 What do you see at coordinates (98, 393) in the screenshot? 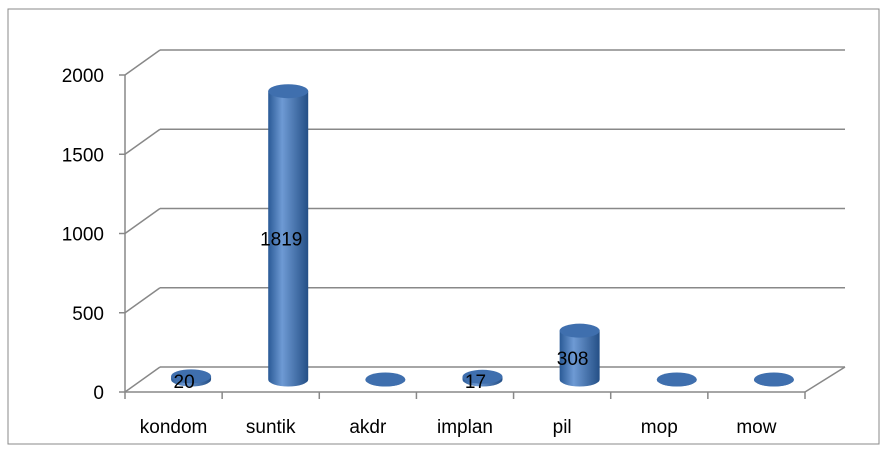
I see `y-tick-label: 0` at bounding box center [98, 393].